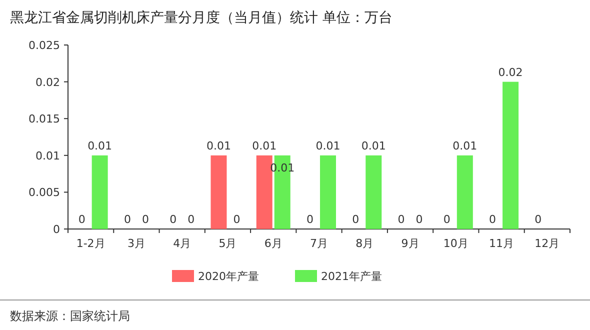 The image size is (590, 330). Describe the element at coordinates (501, 243) in the screenshot. I see `x-tick-label: 11月` at that location.